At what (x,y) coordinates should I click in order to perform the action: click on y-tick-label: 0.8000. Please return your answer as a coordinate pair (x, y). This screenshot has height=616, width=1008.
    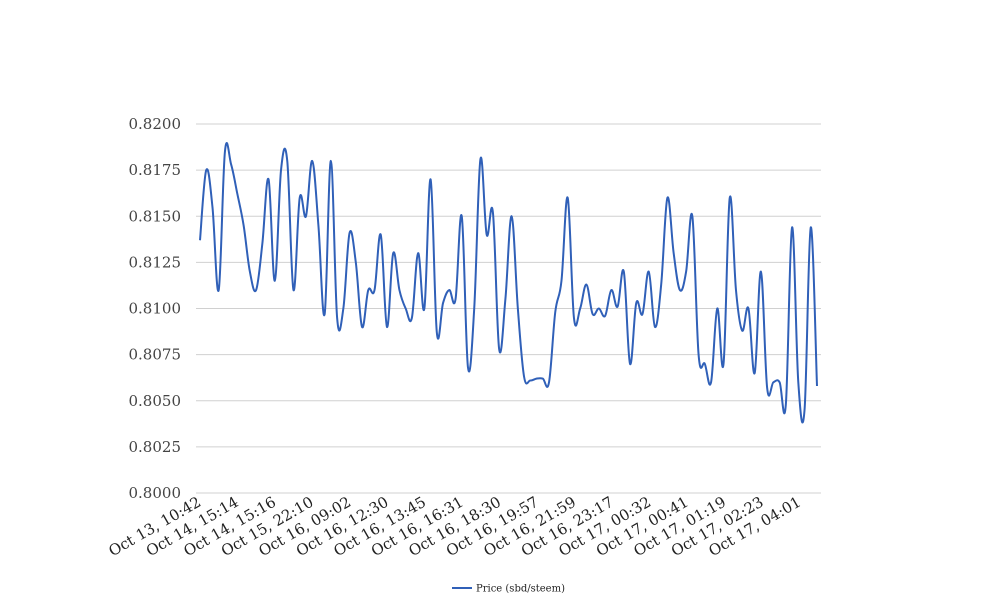
    Looking at the image, I should click on (155, 493).